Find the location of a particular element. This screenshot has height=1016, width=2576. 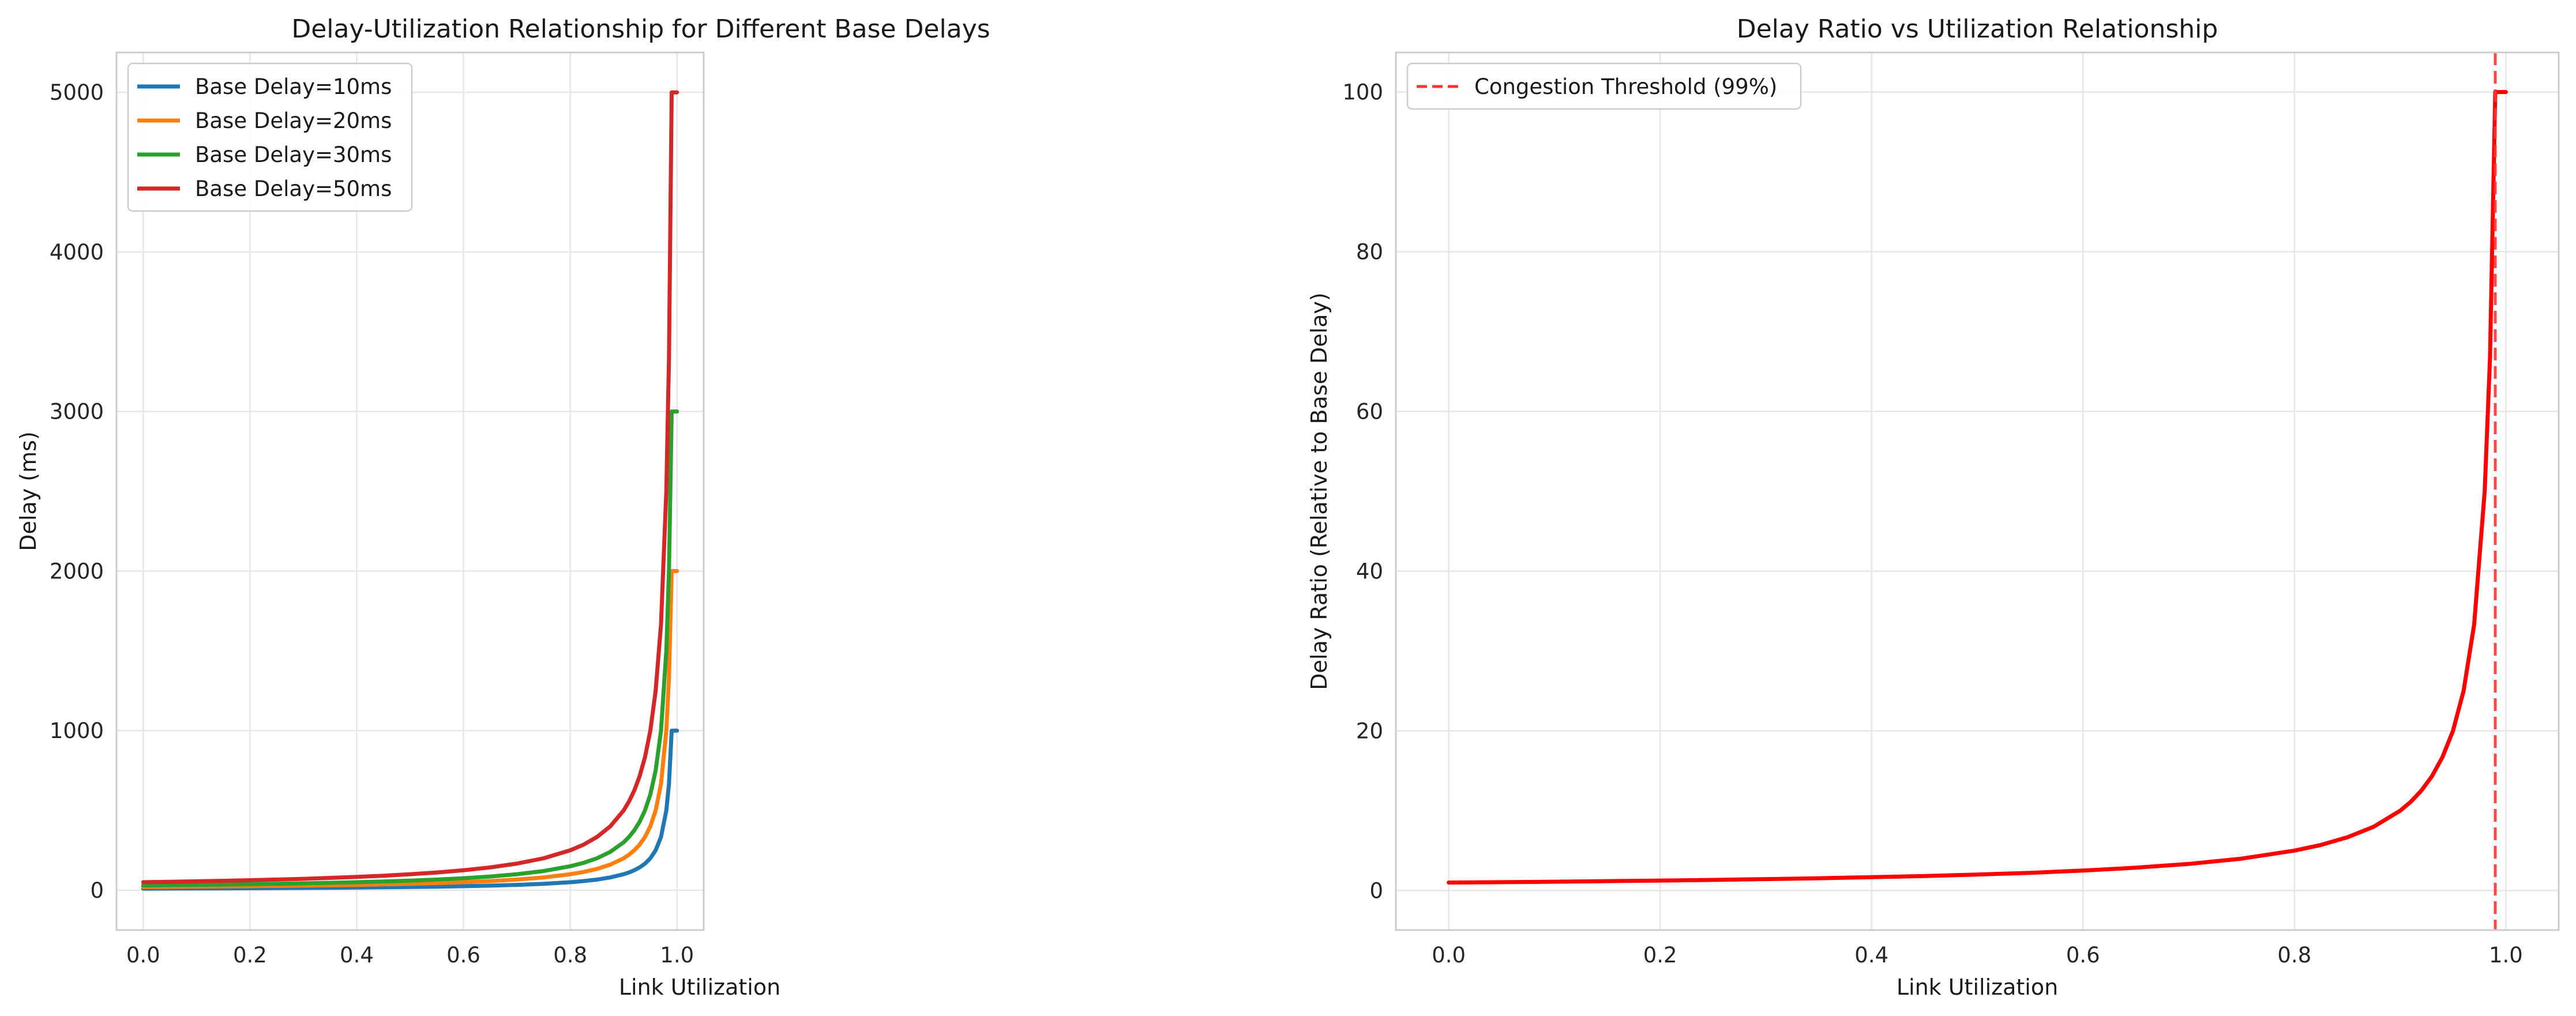

y-axis-label: Delay Ratio (Relative to Base Delay) is located at coordinates (1319, 491).